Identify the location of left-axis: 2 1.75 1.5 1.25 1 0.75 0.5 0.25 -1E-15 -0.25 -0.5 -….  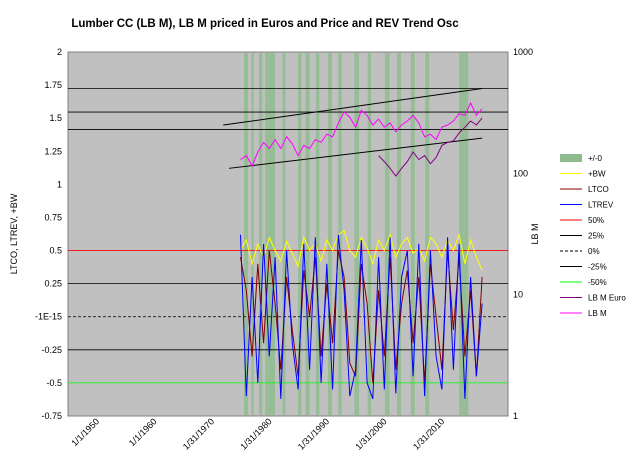
(48, 234).